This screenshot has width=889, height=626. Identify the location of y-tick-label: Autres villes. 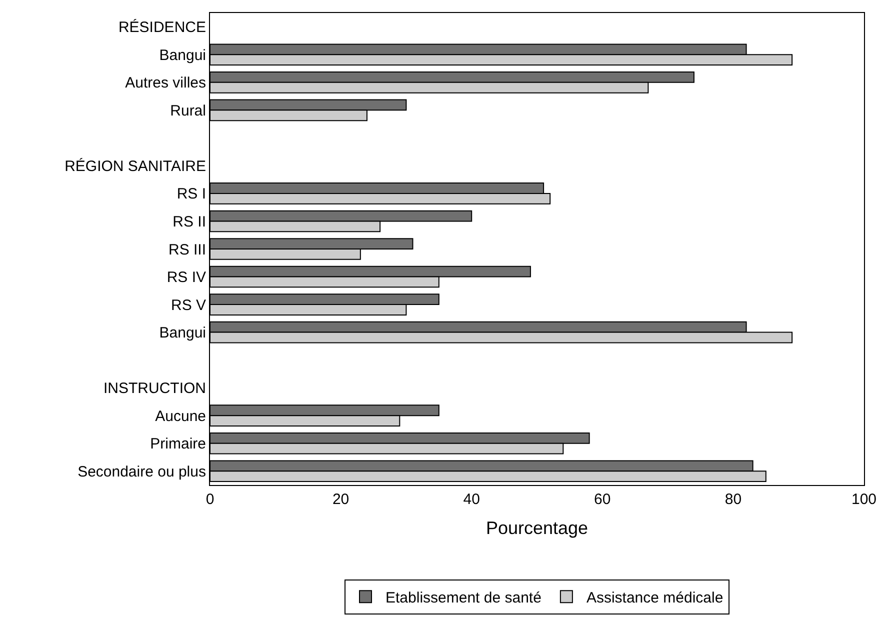
(165, 83).